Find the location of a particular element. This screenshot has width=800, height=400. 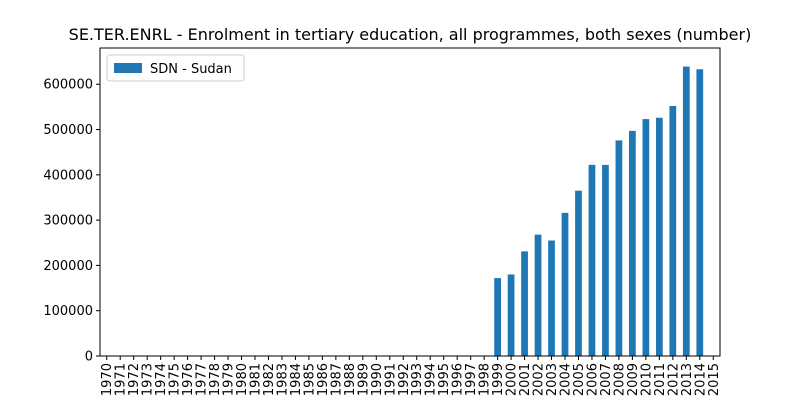

x-tick-label: 2009 is located at coordinates (633, 379).